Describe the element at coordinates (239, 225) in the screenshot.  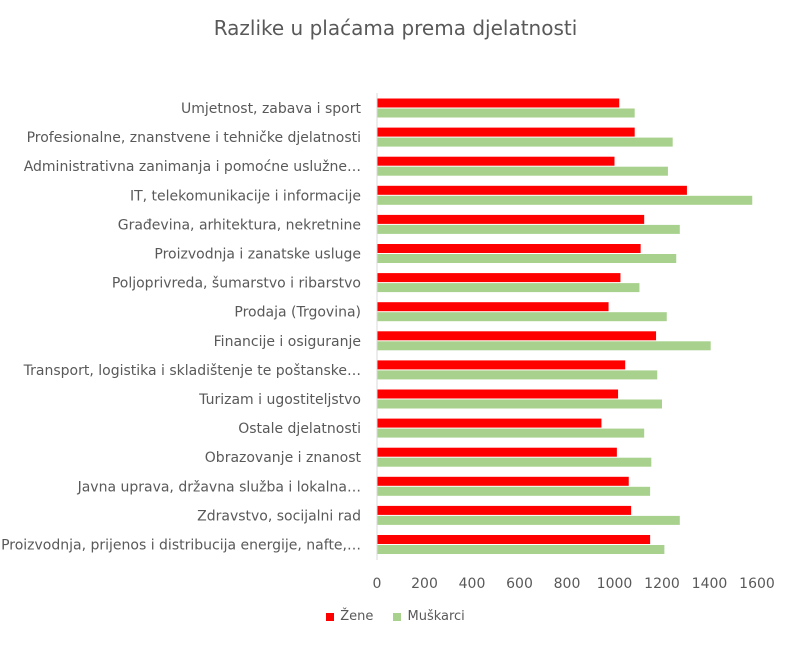
I see `category-label-4: Građevina, arhitektura, nekretnine` at that location.